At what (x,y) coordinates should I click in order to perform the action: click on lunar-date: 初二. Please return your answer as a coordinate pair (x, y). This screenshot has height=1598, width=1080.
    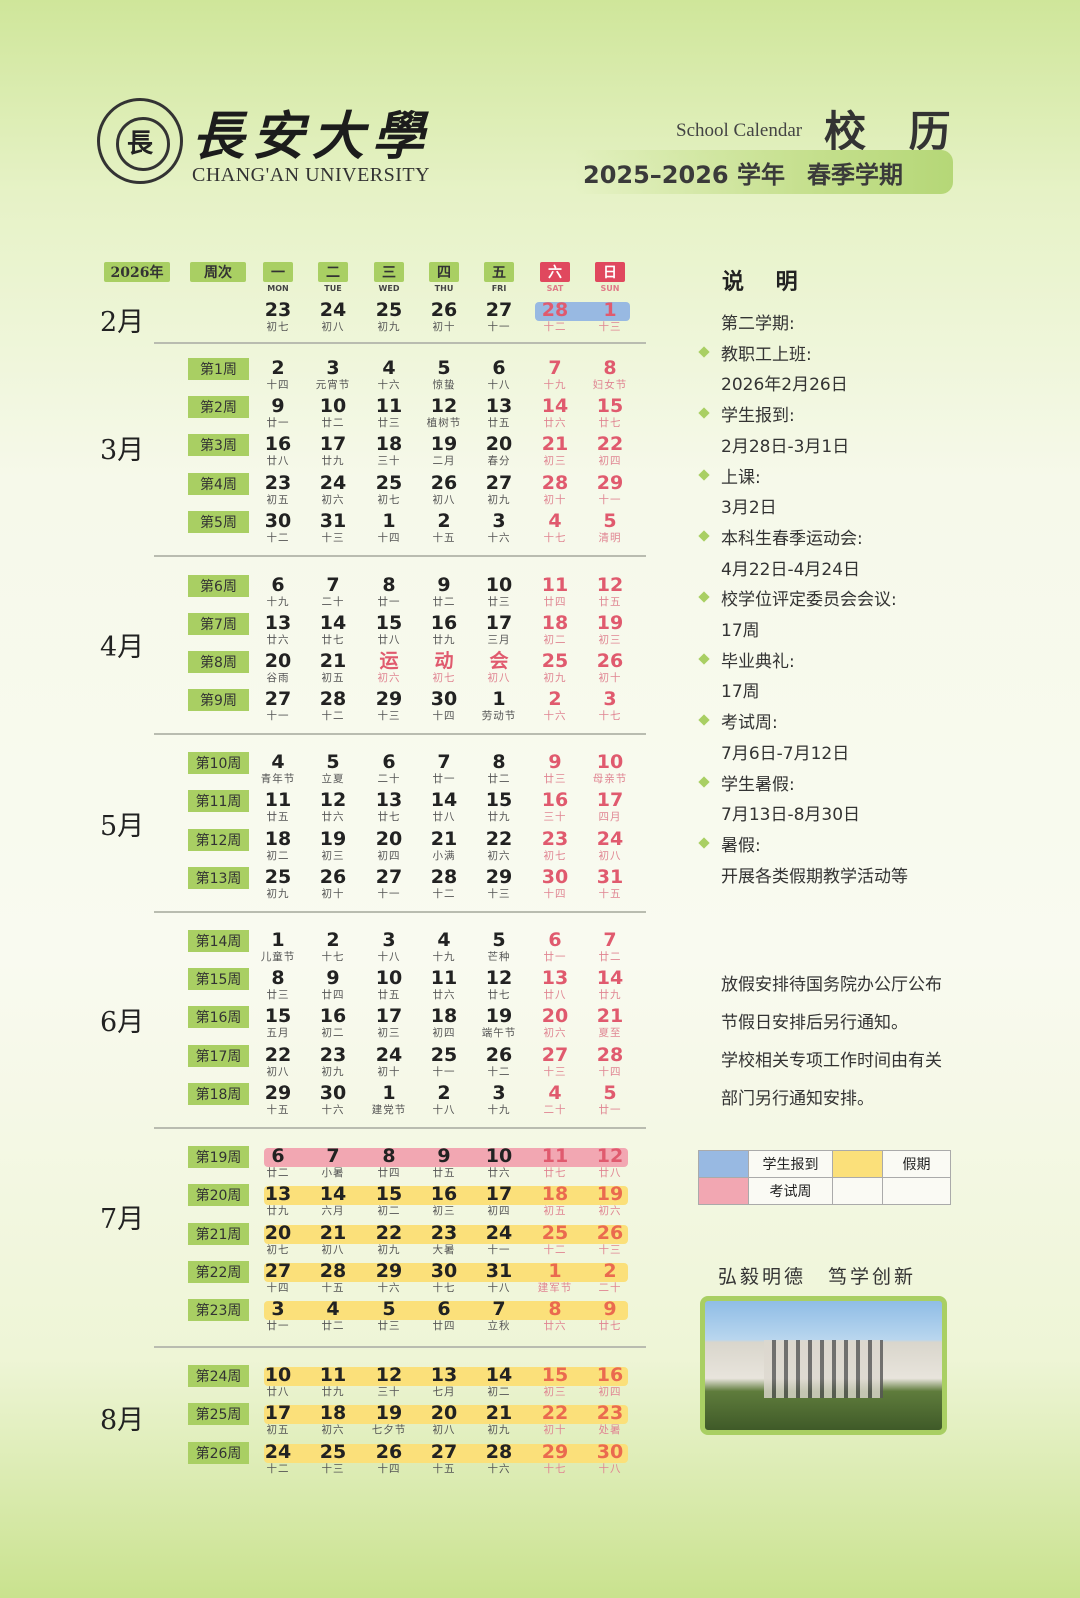
    Looking at the image, I should click on (278, 856).